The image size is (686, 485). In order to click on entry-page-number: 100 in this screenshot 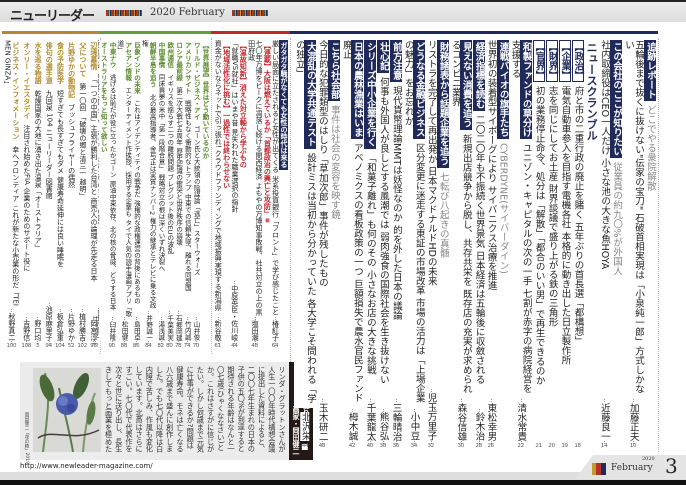, I will do `click(11, 346)`.